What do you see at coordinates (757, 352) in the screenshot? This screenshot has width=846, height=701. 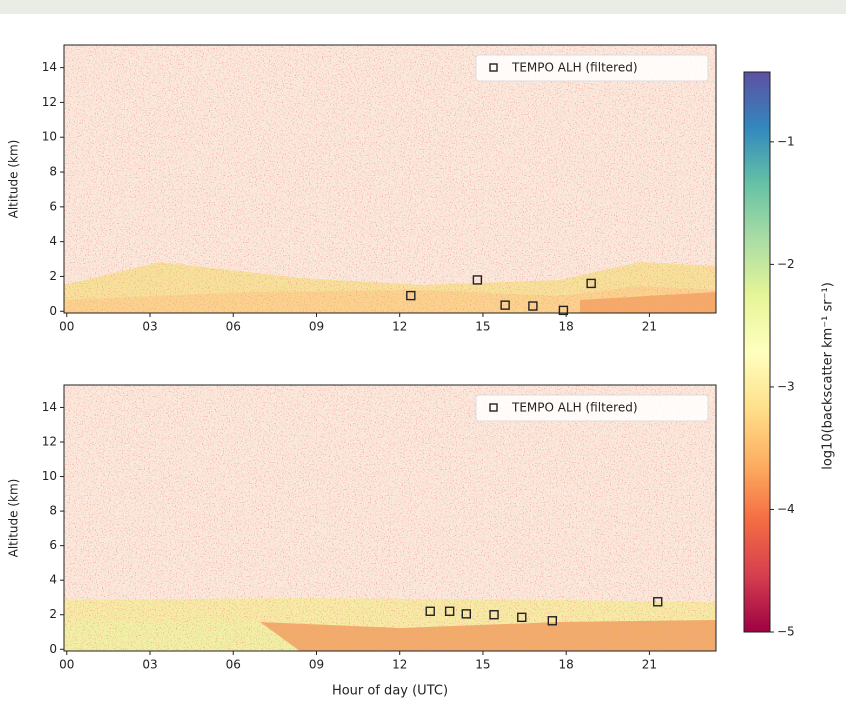 I see `colorbar` at bounding box center [757, 352].